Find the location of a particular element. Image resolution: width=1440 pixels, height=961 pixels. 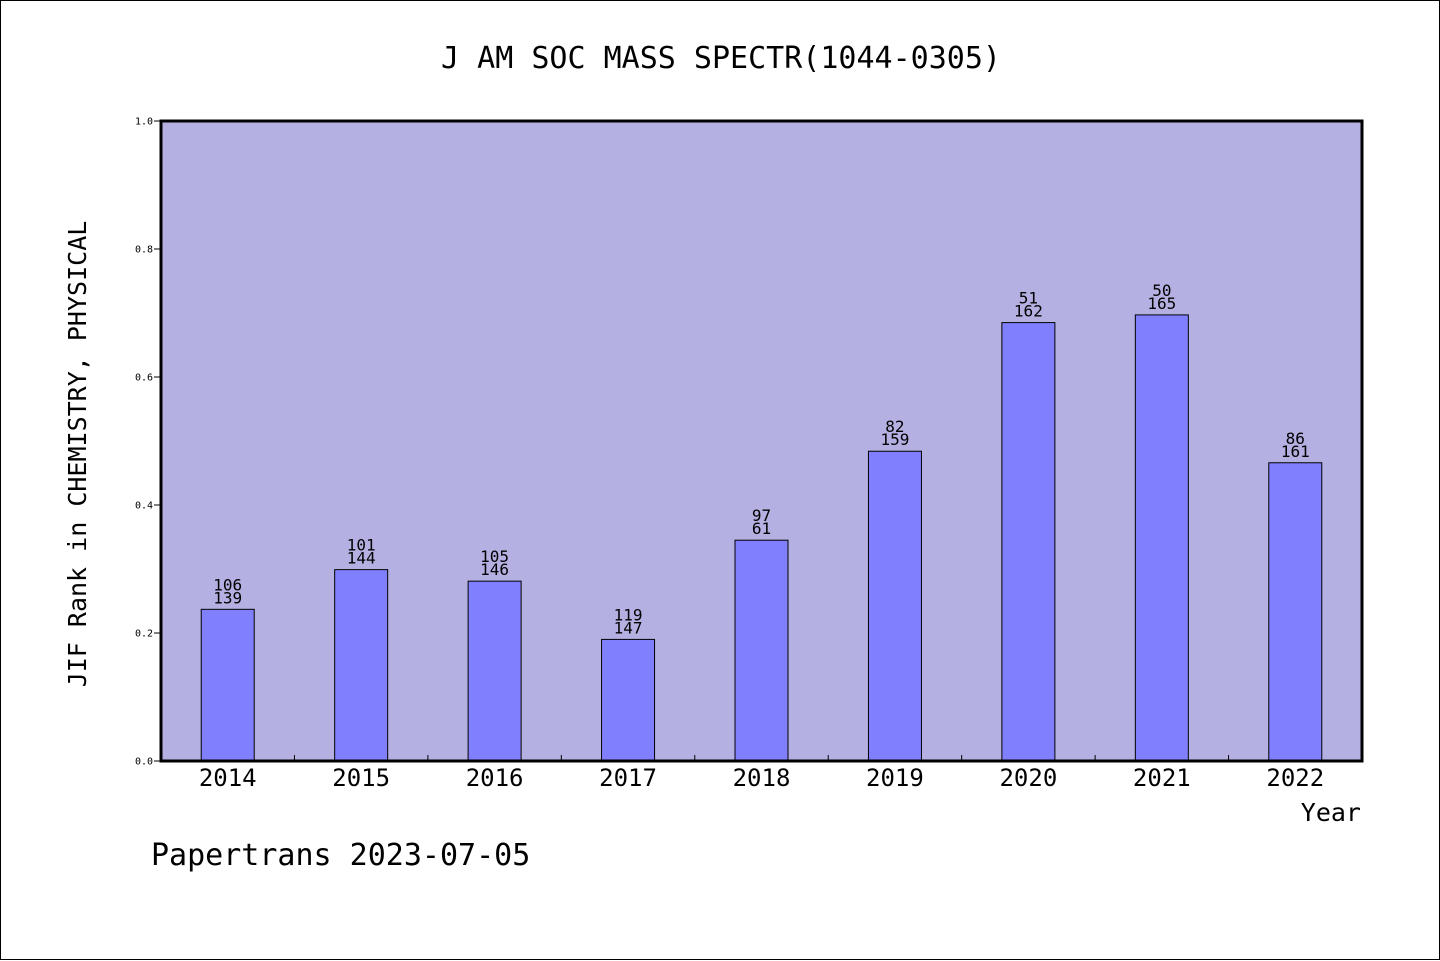

bar-2020 is located at coordinates (1028, 542).